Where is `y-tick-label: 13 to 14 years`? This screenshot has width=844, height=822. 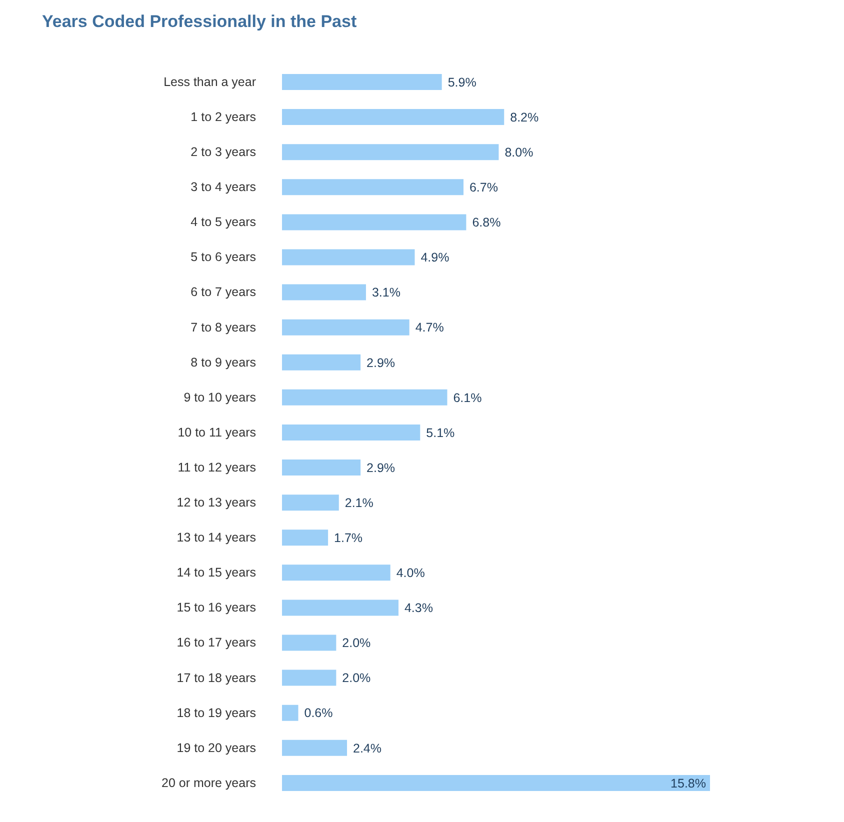
y-tick-label: 13 to 14 years is located at coordinates (216, 537).